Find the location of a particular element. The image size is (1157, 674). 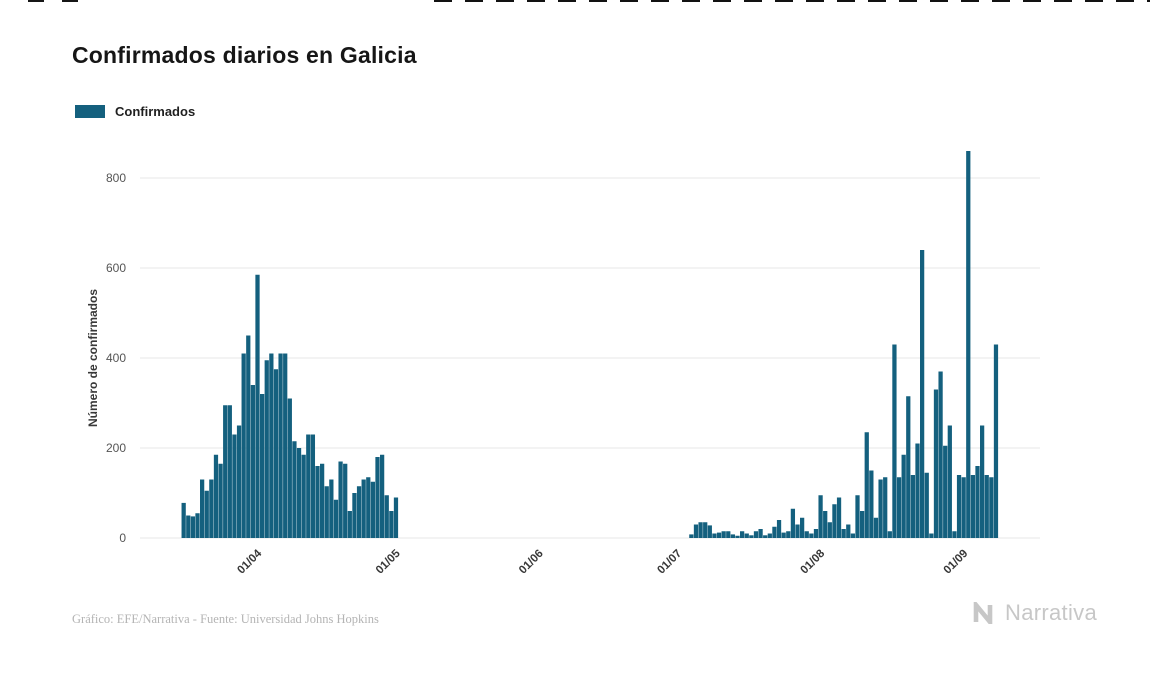

legend-swatch is located at coordinates (90, 111).